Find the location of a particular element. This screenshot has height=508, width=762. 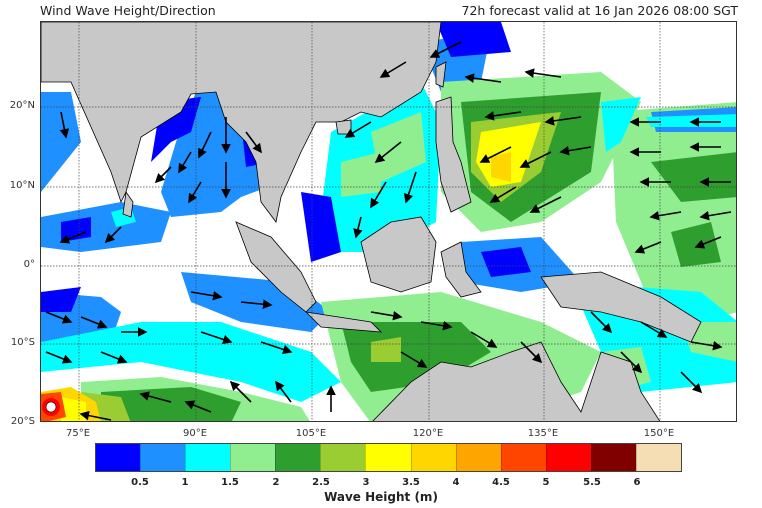

lon-label-150e: 150°E is located at coordinates (659, 433).